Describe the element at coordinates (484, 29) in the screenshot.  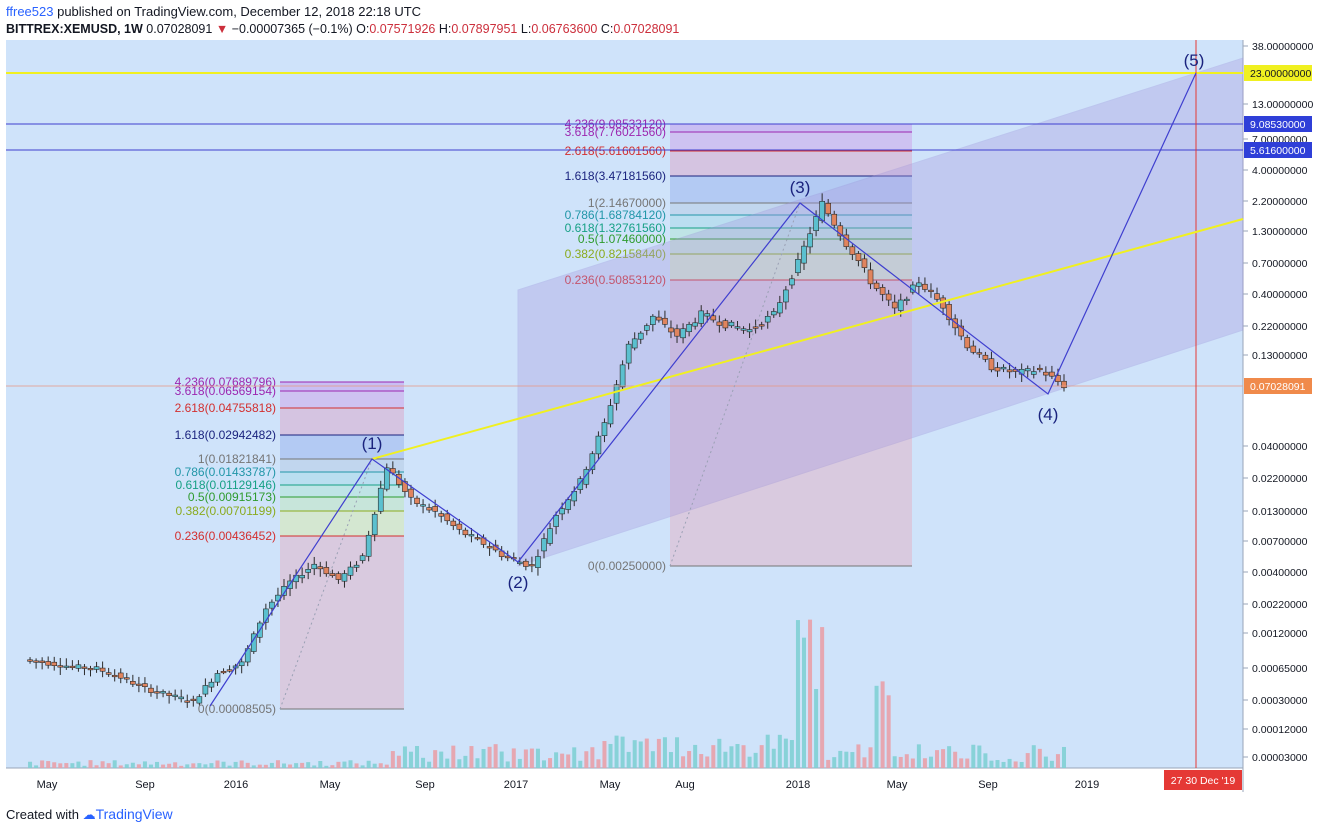
I see `high-value: 0.07897951` at that location.